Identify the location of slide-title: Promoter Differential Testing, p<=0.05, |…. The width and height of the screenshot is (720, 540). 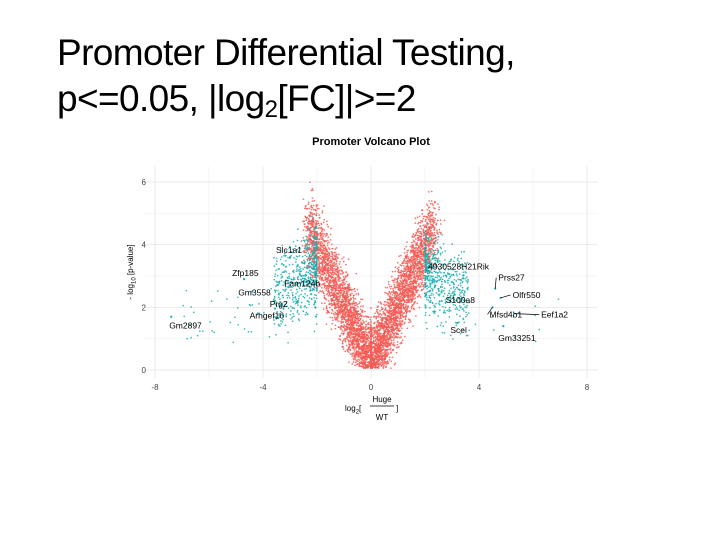
(286, 76).